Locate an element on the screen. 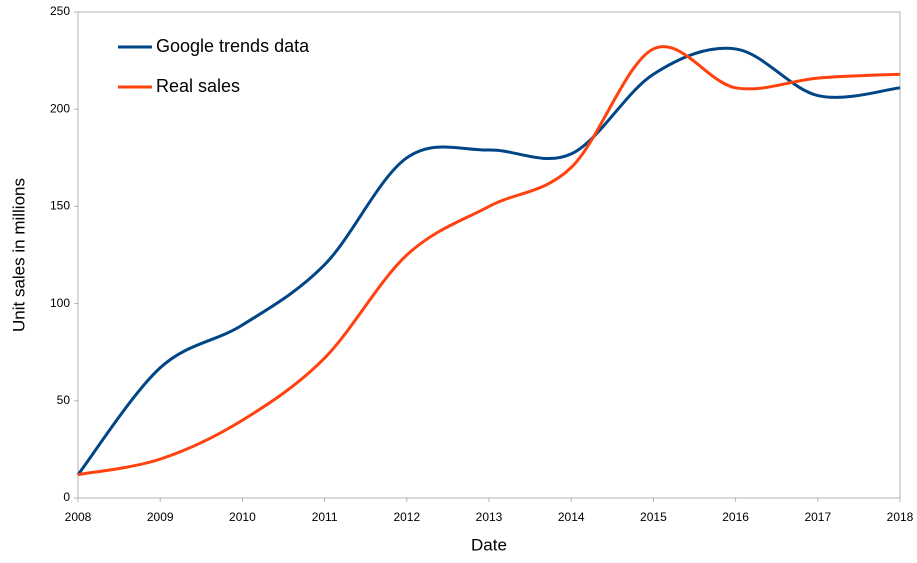  x-tick-label: 2017 is located at coordinates (817, 517).